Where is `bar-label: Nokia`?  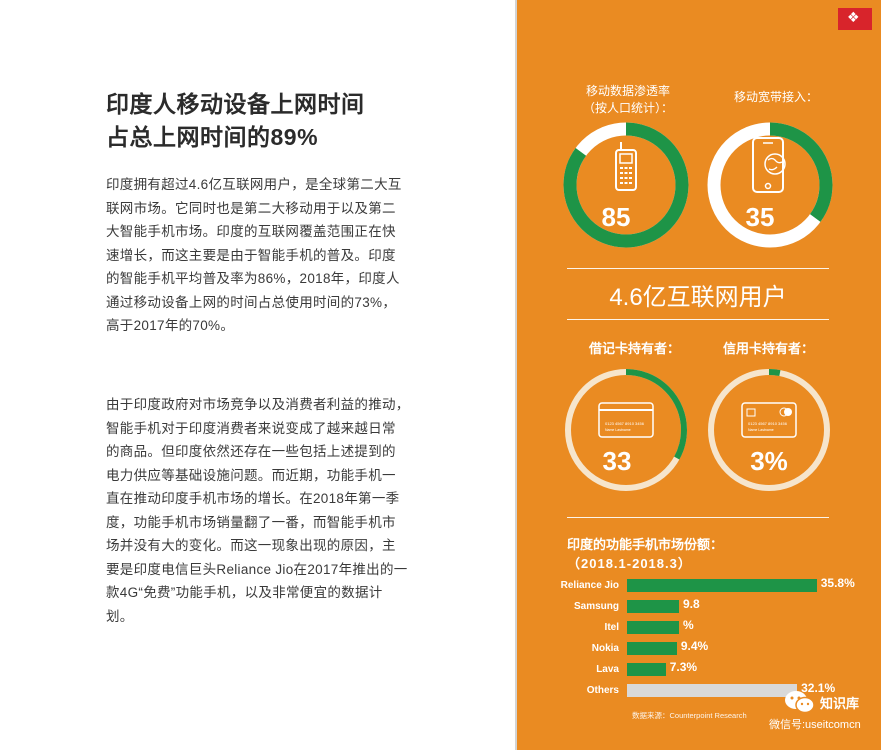
bar-label: Nokia is located at coordinates (605, 648).